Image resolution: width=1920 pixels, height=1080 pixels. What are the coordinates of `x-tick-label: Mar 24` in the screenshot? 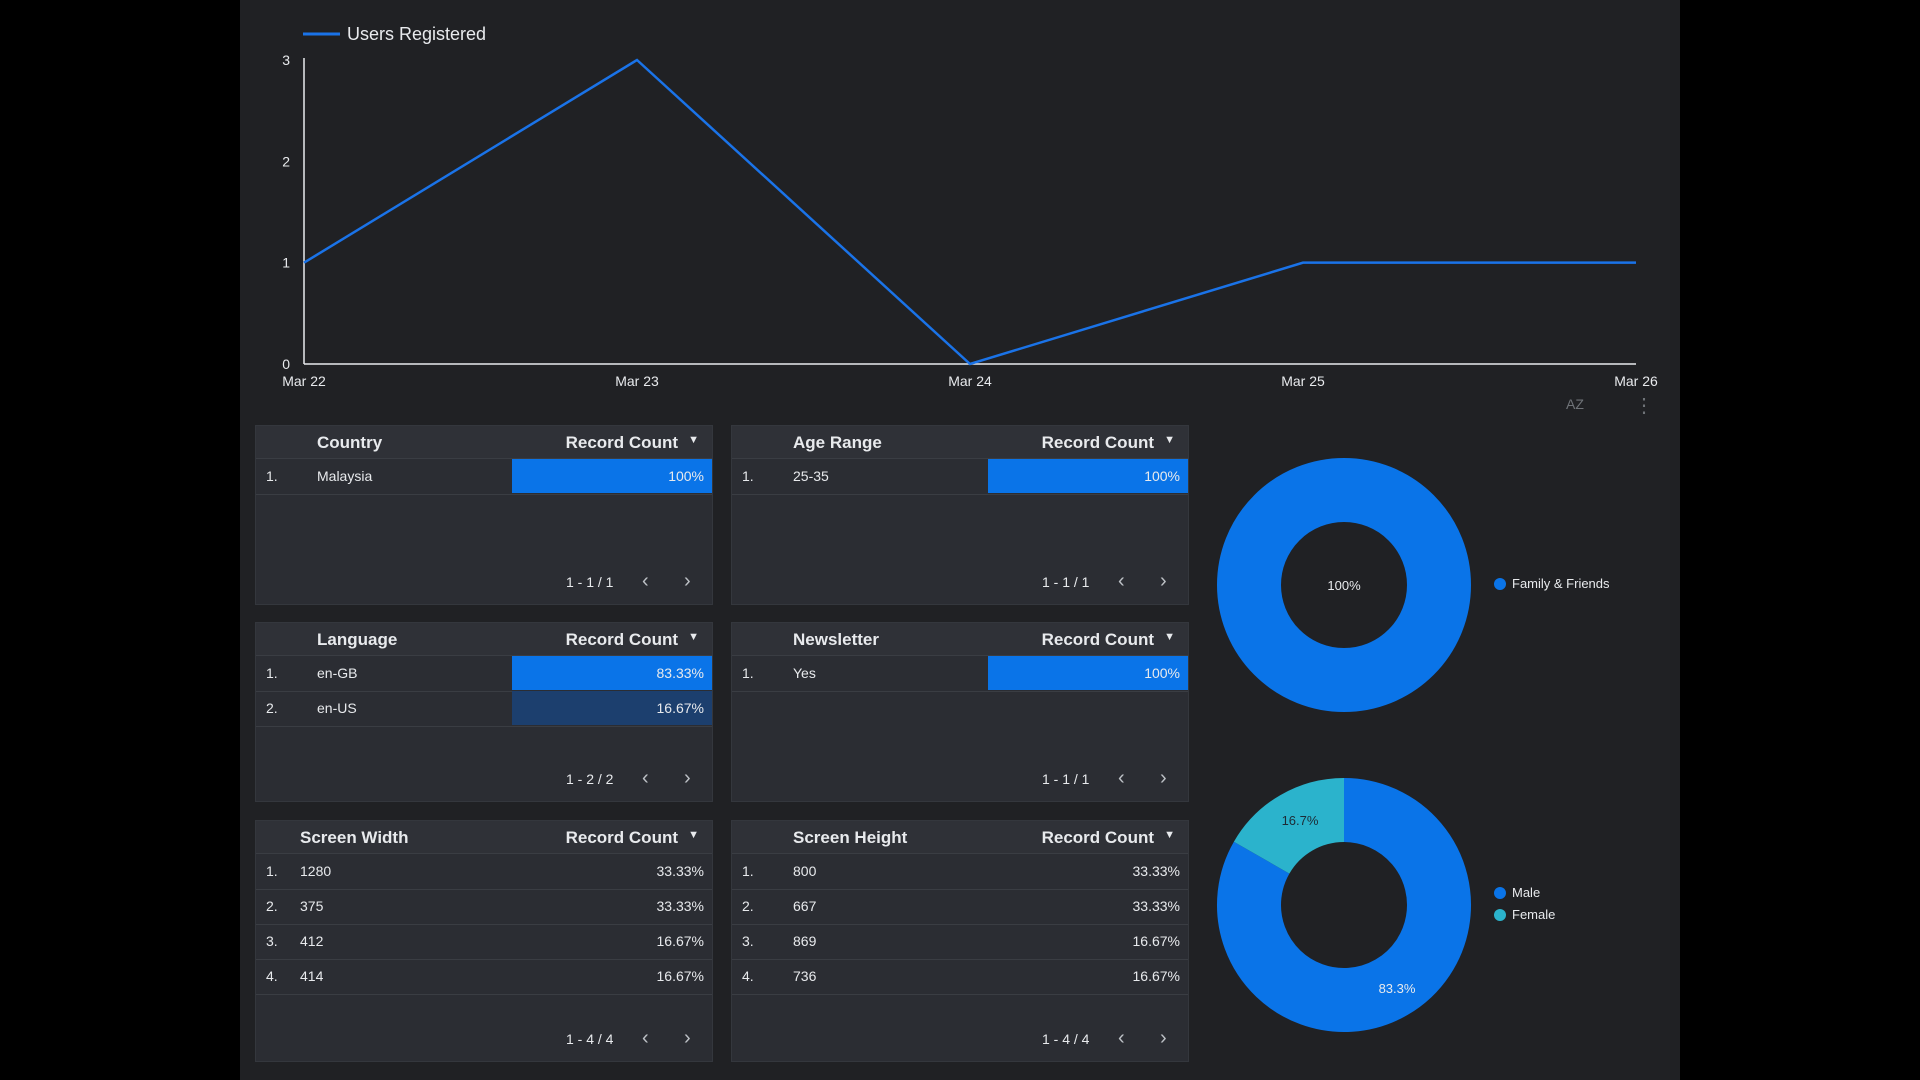 It's located at (970, 381).